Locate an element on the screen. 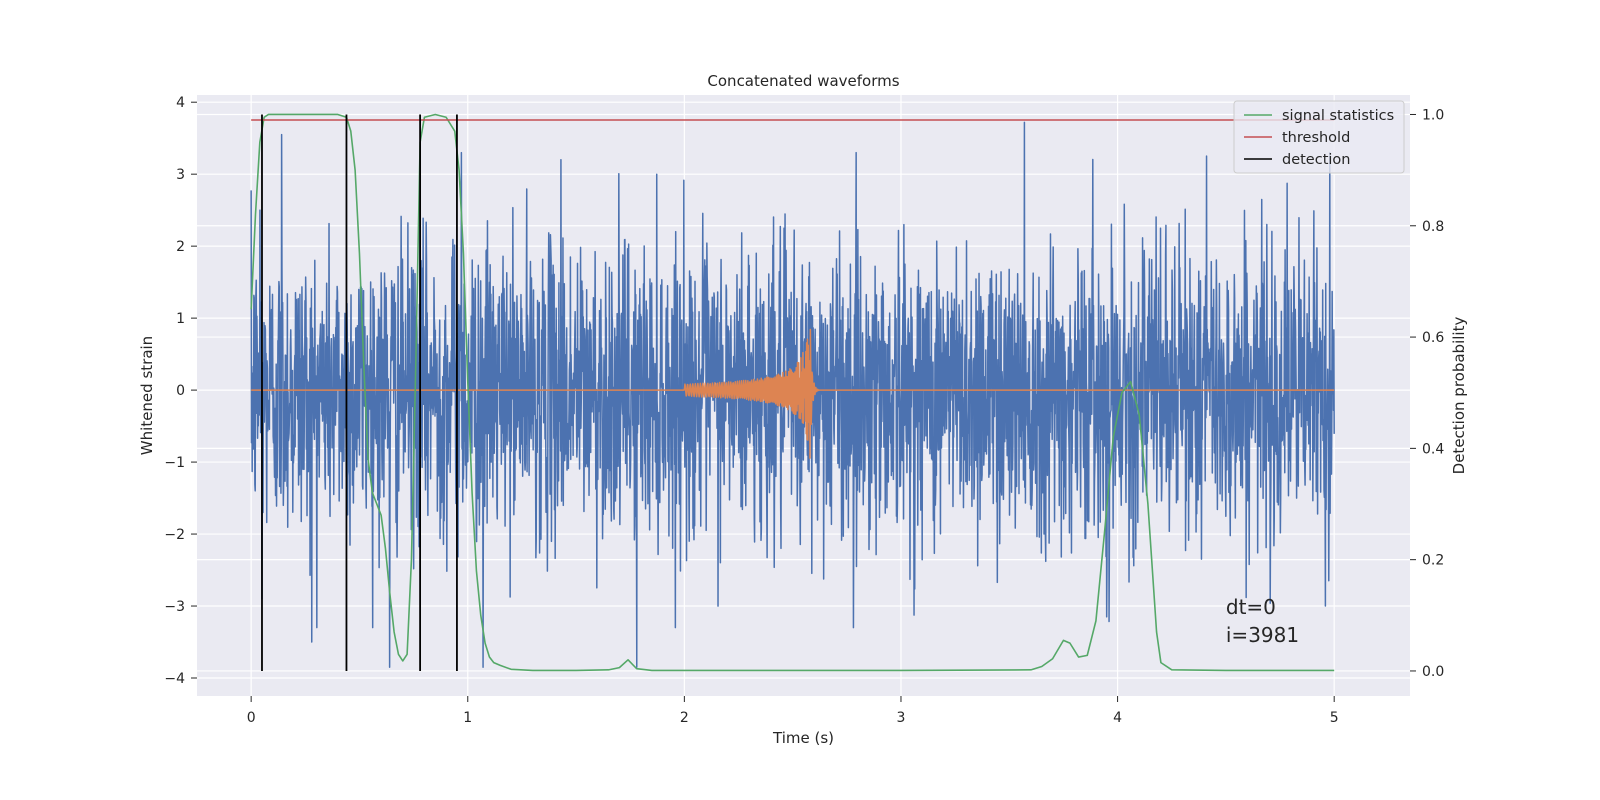 This screenshot has height=800, width=1600. y-tick-label-left: −2 is located at coordinates (174, 535).